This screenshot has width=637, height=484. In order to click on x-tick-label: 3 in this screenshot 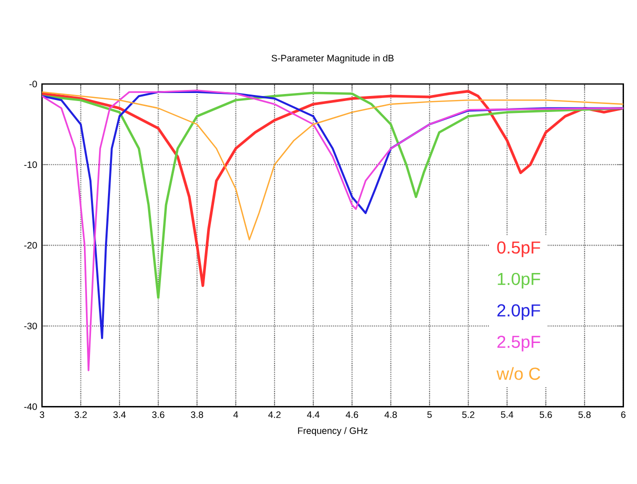, I will do `click(42, 414)`.